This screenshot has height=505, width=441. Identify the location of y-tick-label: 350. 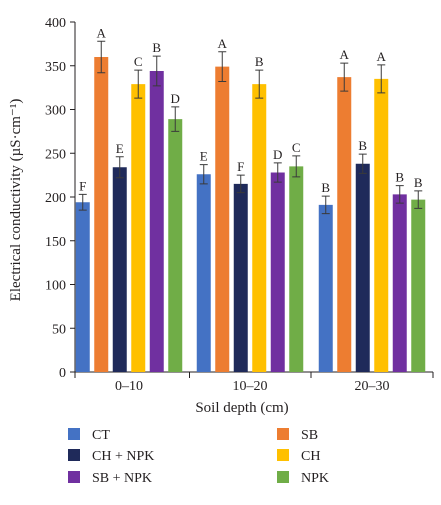
(55, 67).